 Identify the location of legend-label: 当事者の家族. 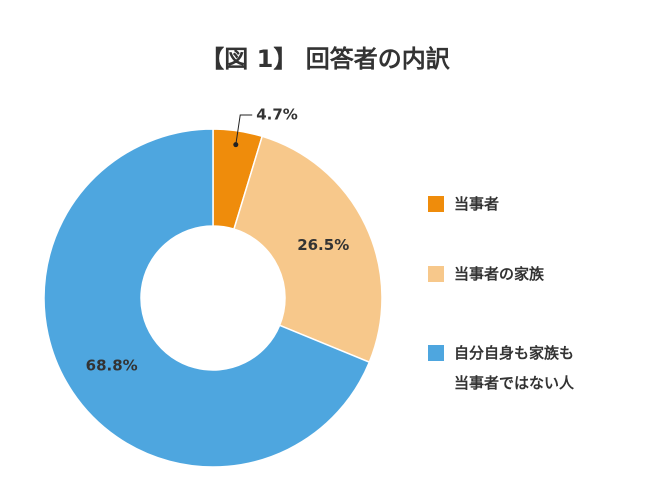
(499, 274).